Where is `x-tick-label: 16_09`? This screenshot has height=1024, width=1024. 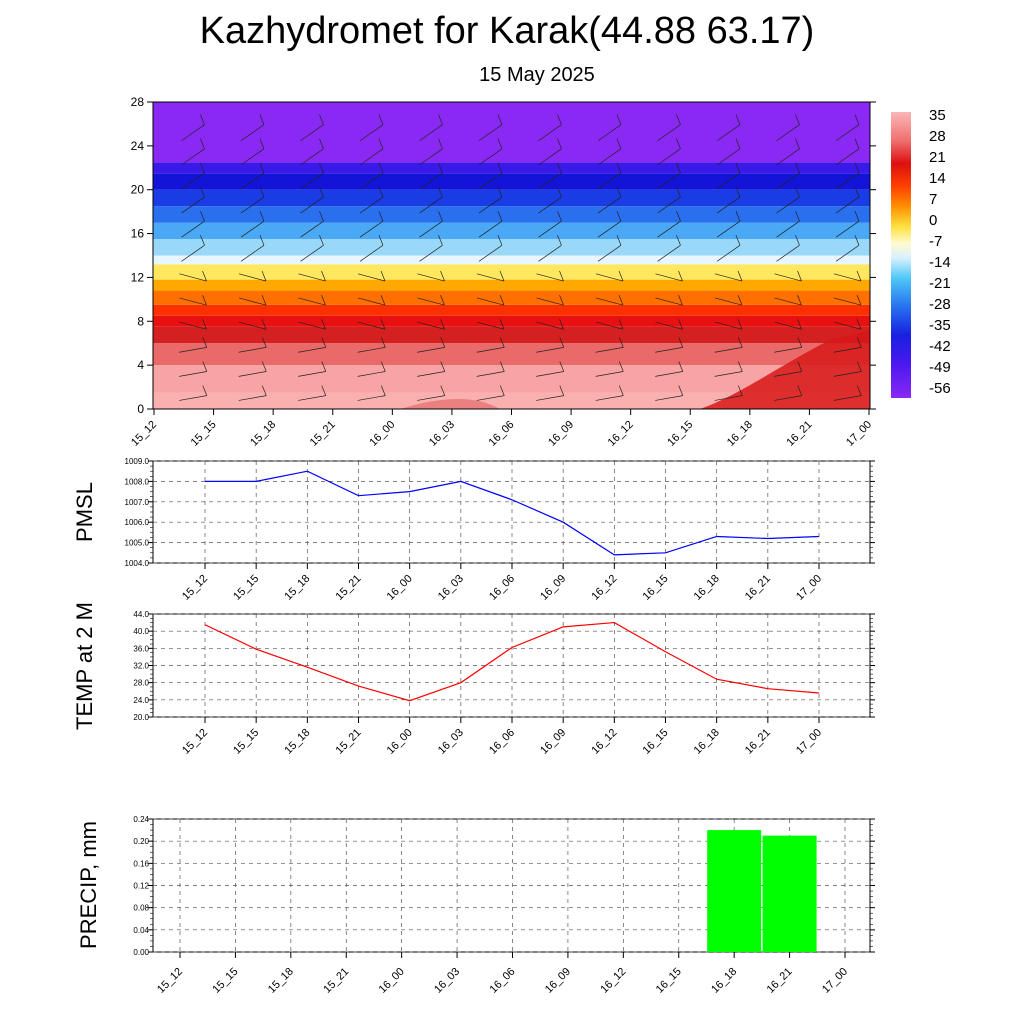 x-tick-label: 16_09 is located at coordinates (561, 434).